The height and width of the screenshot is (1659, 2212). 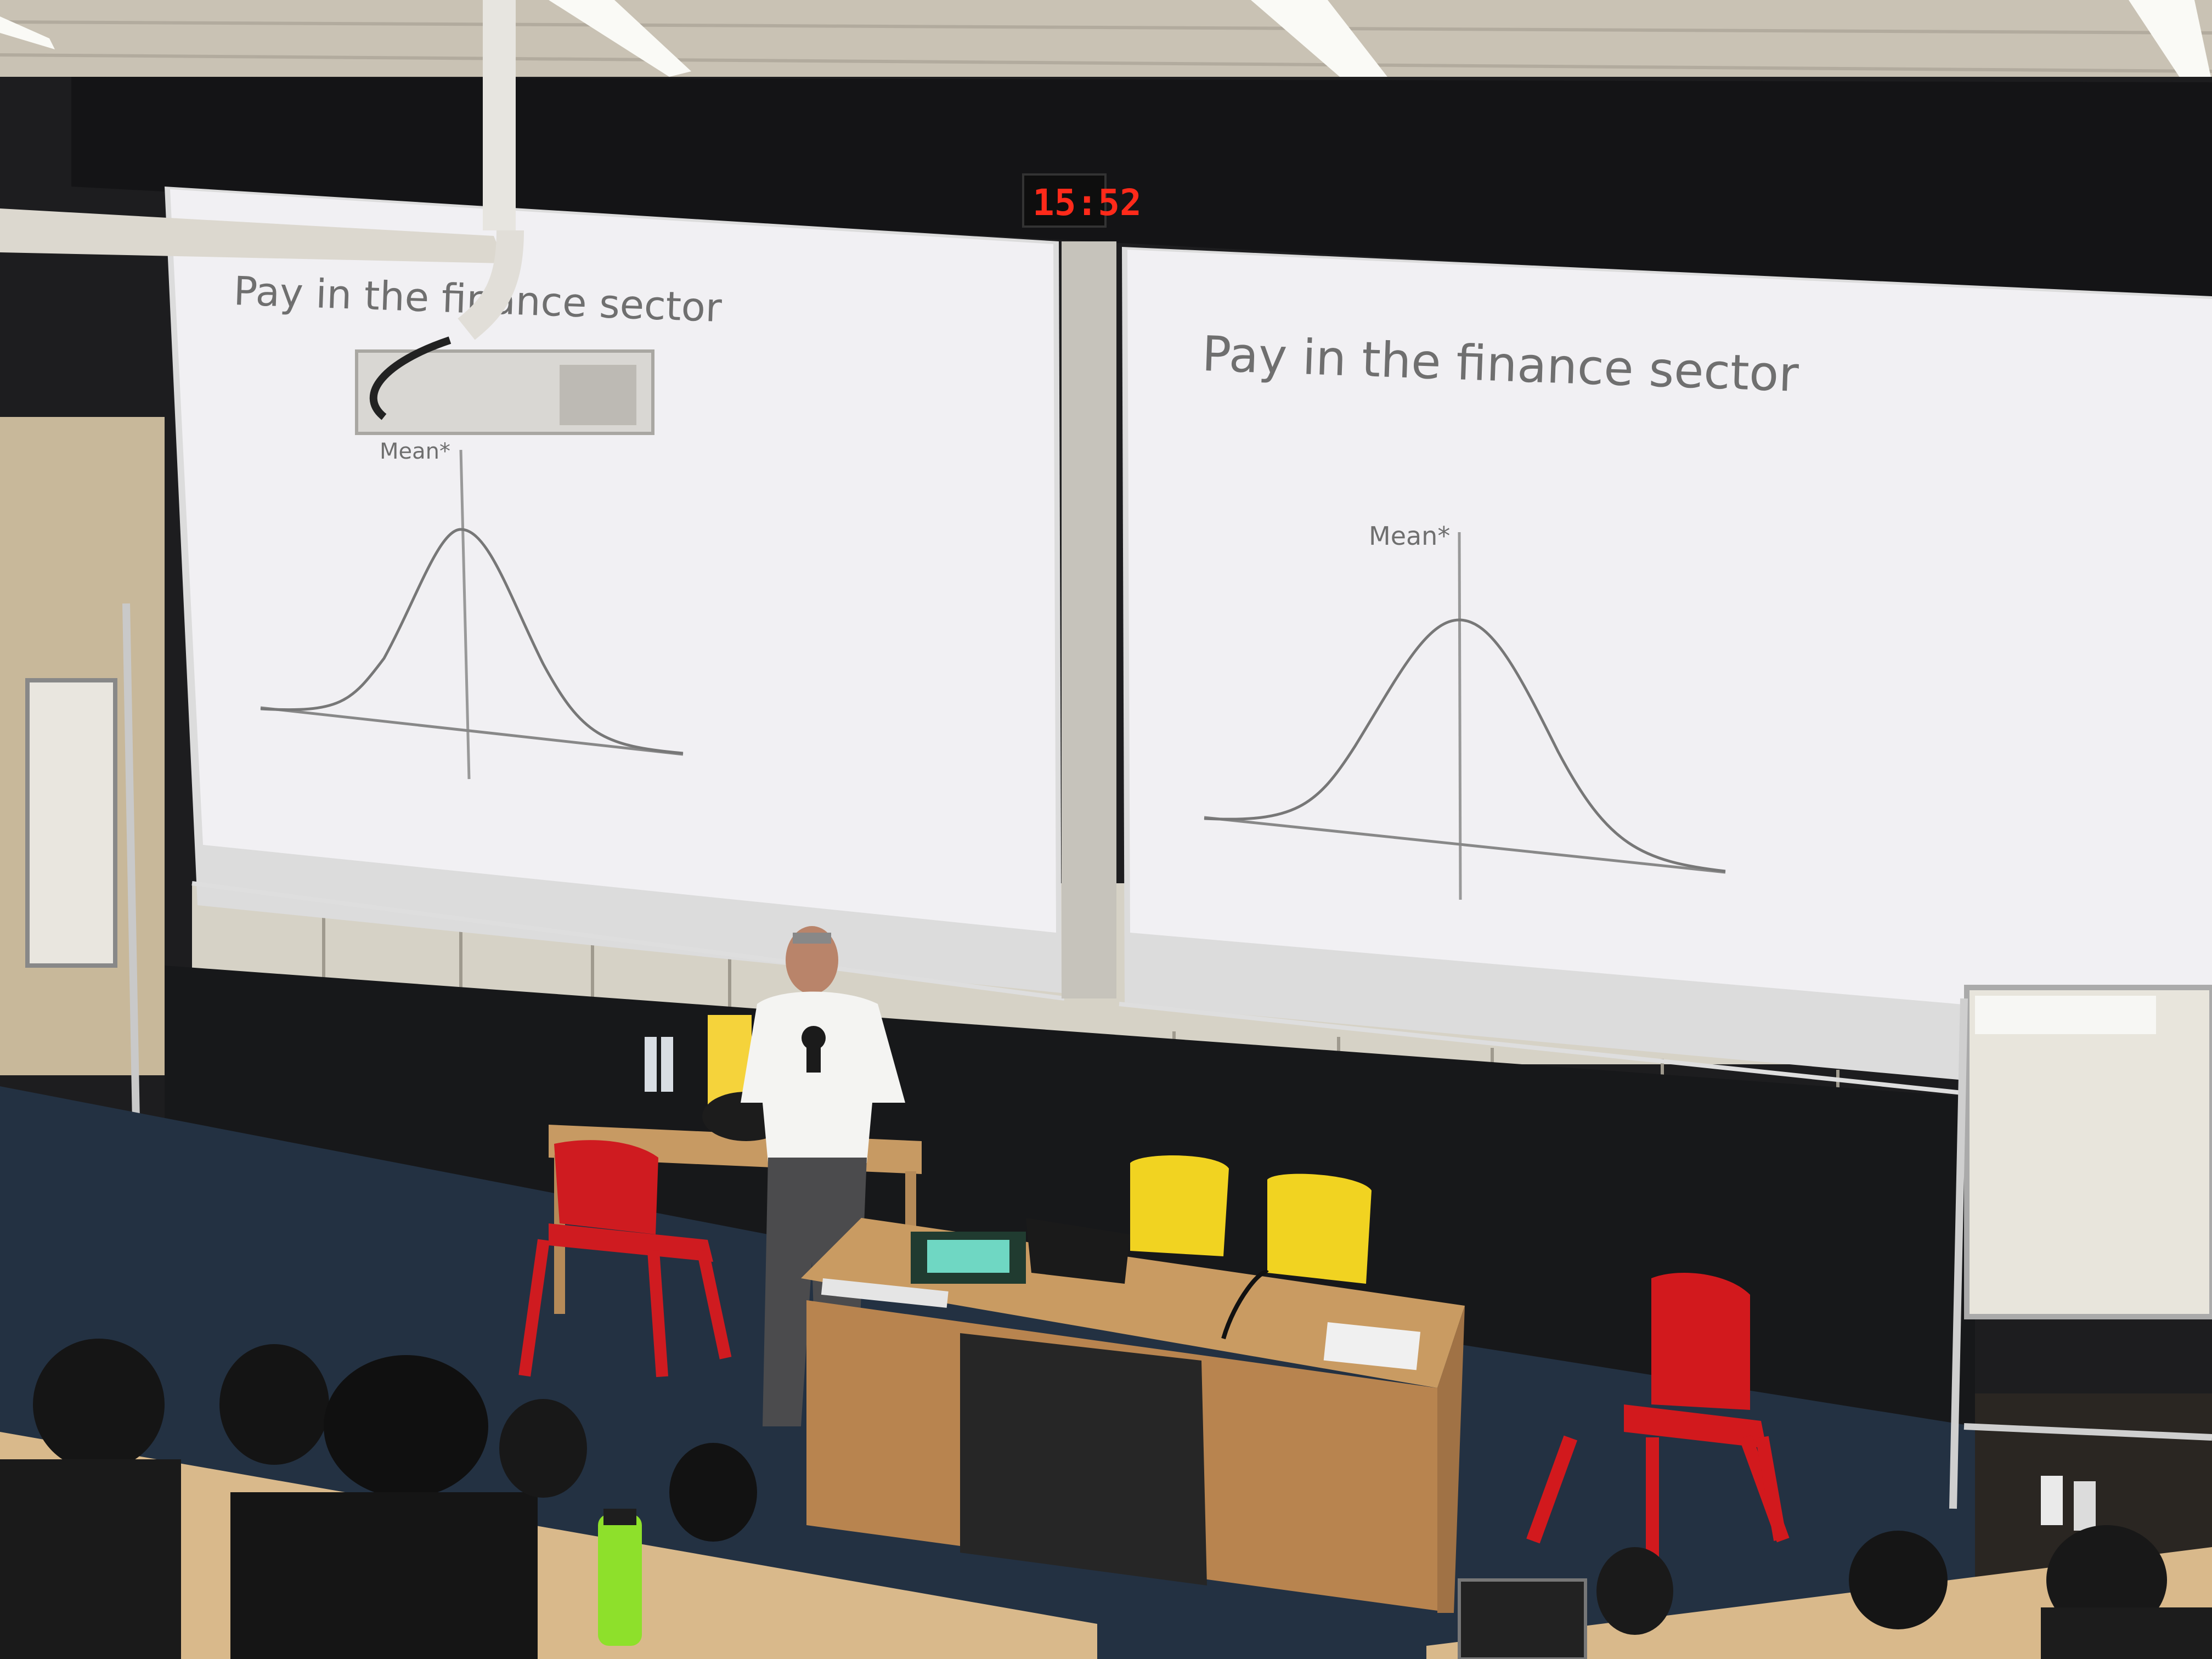 I want to click on red-chair-right, so click(x=1658, y=1415).